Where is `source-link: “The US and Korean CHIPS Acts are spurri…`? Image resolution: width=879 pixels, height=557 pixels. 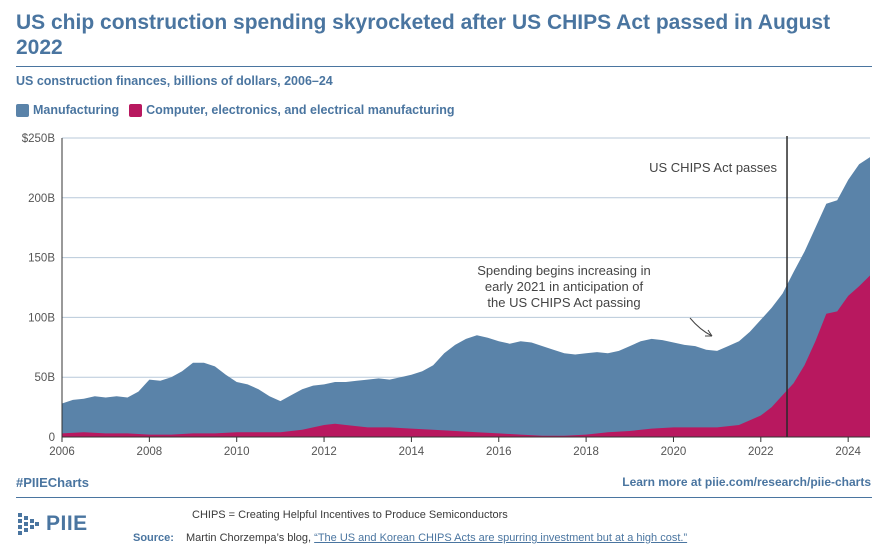 source-link: “The US and Korean CHIPS Acts are spurri… is located at coordinates (501, 538).